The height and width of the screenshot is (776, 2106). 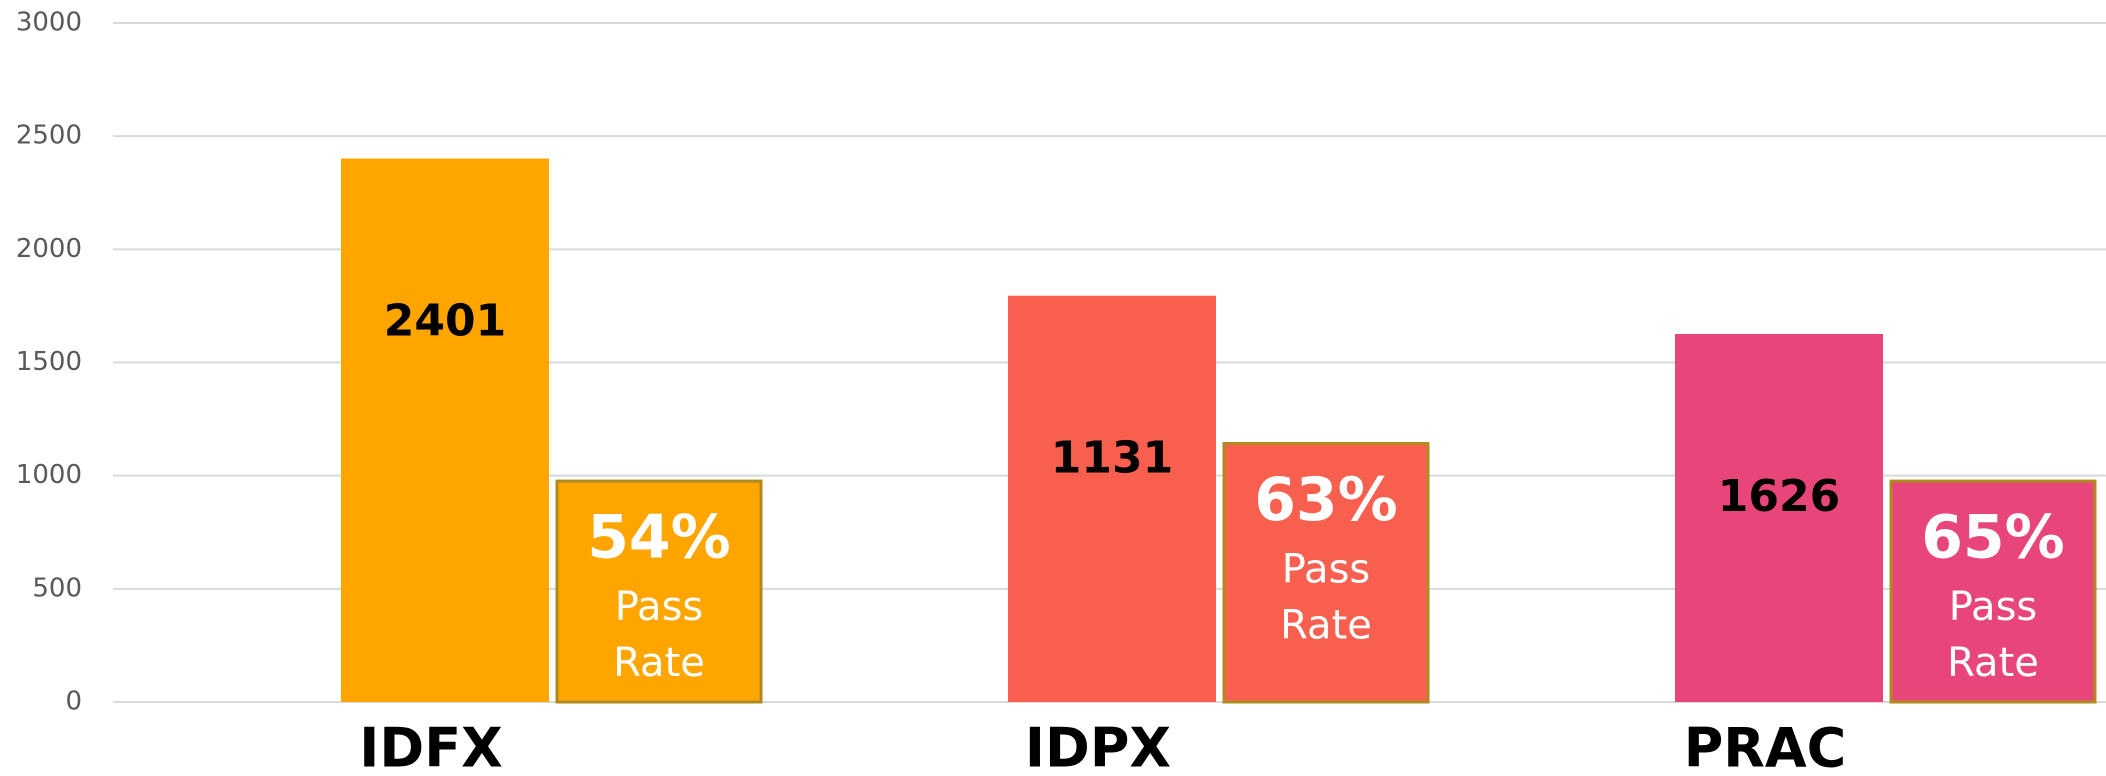 I want to click on y-tick-label: 0, so click(x=73, y=702).